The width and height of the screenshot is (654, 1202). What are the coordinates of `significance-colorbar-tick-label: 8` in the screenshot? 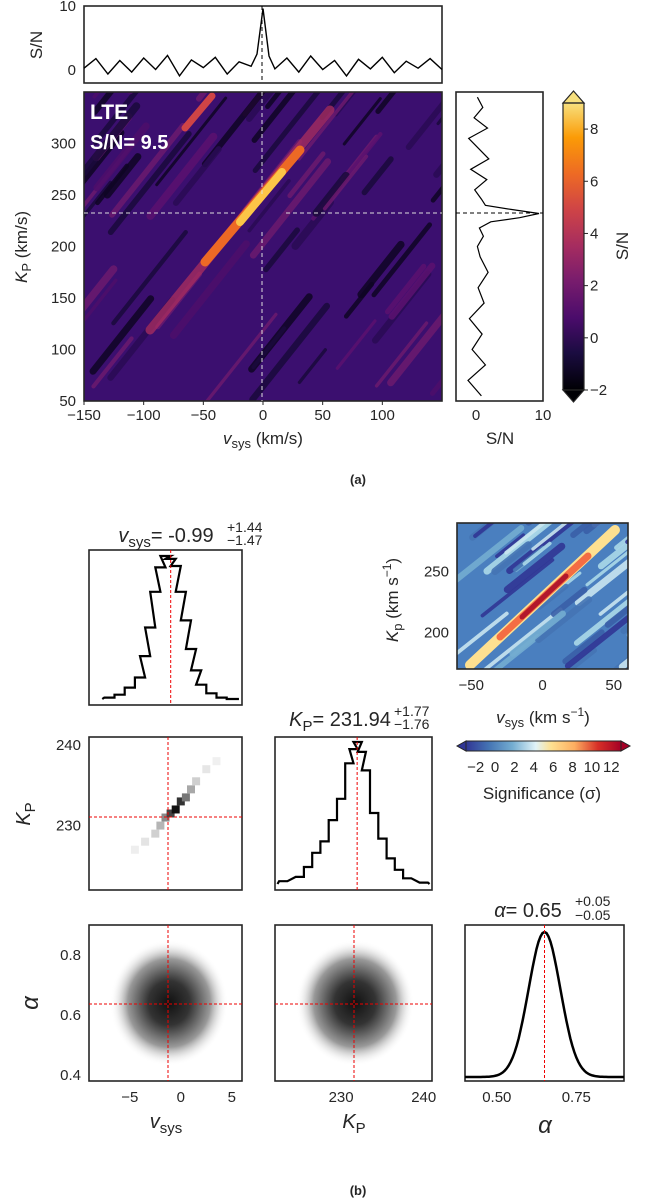 It's located at (572, 767).